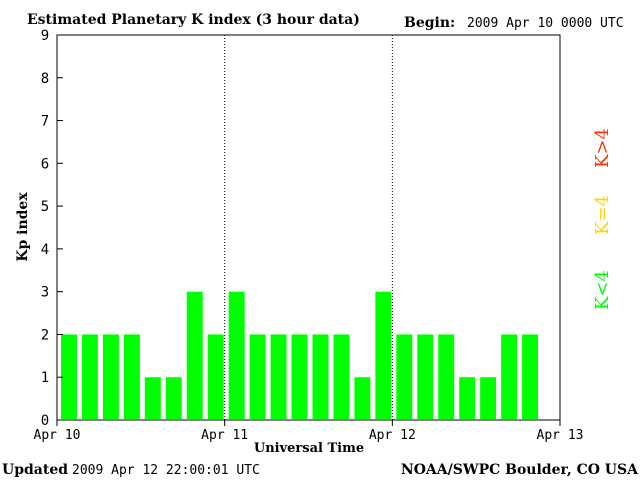  What do you see at coordinates (520, 470) in the screenshot?
I see `source-credit: NOAA/SWPC Boulder, CO USA` at bounding box center [520, 470].